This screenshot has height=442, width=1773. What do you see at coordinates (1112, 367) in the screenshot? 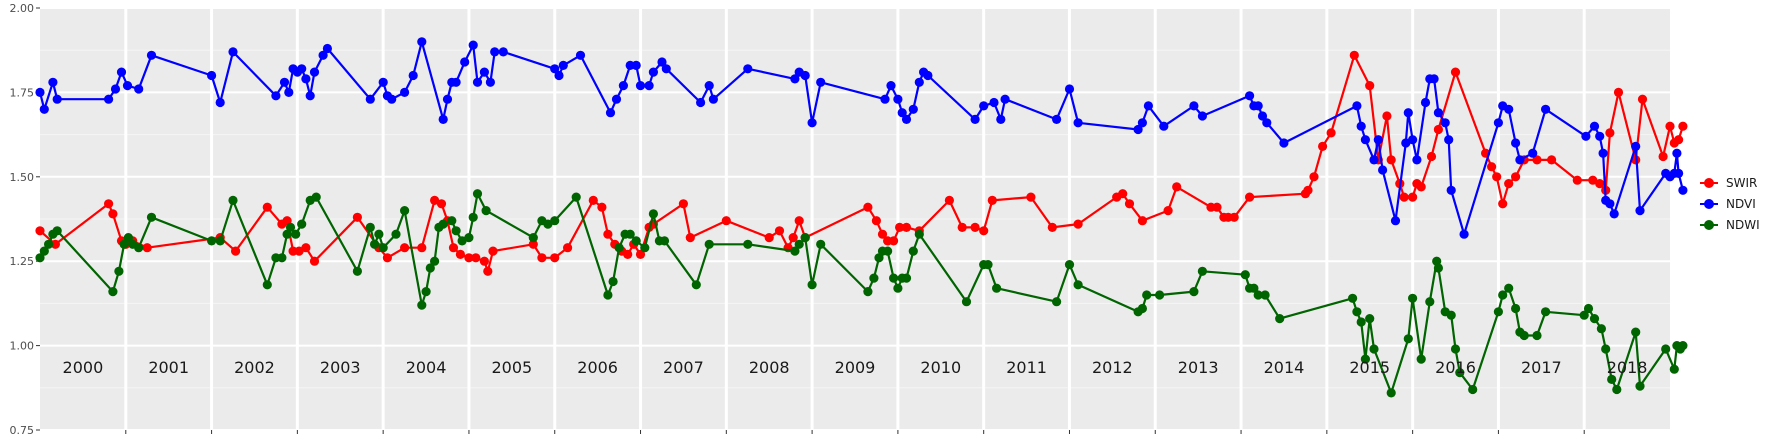
I see `year-label: 2012` at bounding box center [1112, 367].